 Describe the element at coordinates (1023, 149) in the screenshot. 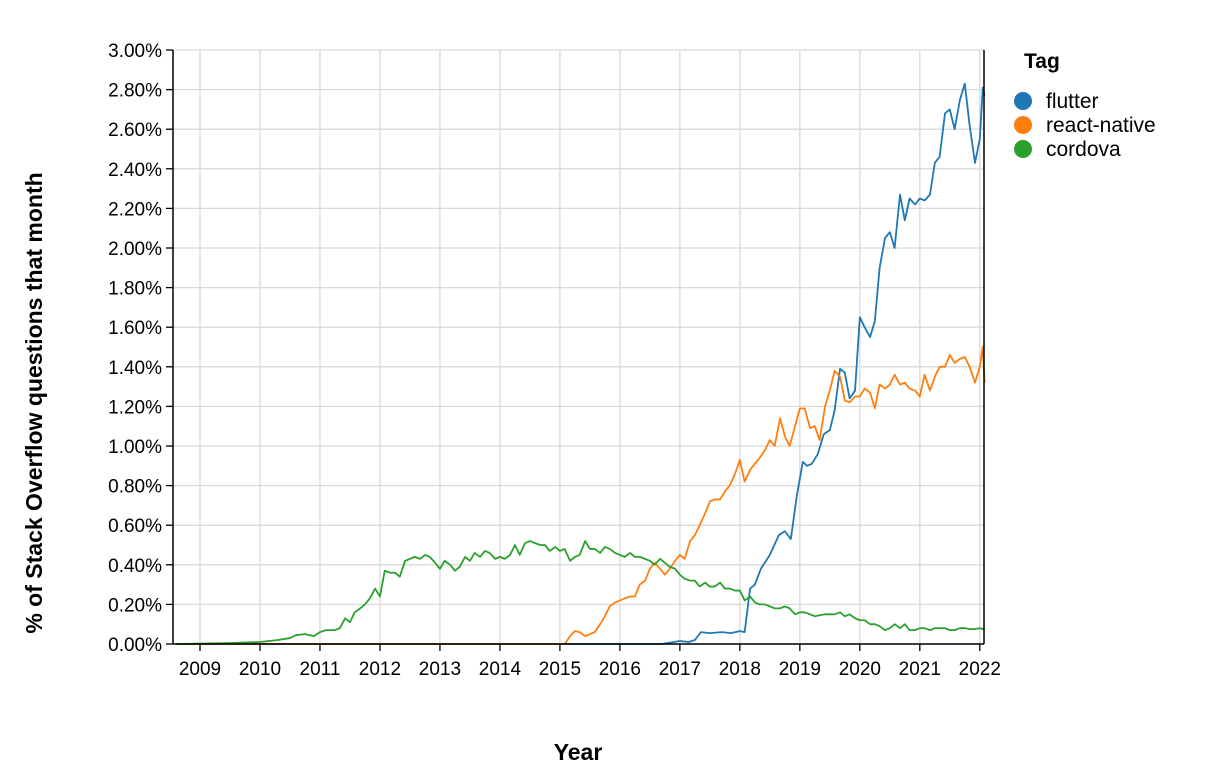

I see `legend-swatch-cordova` at that location.